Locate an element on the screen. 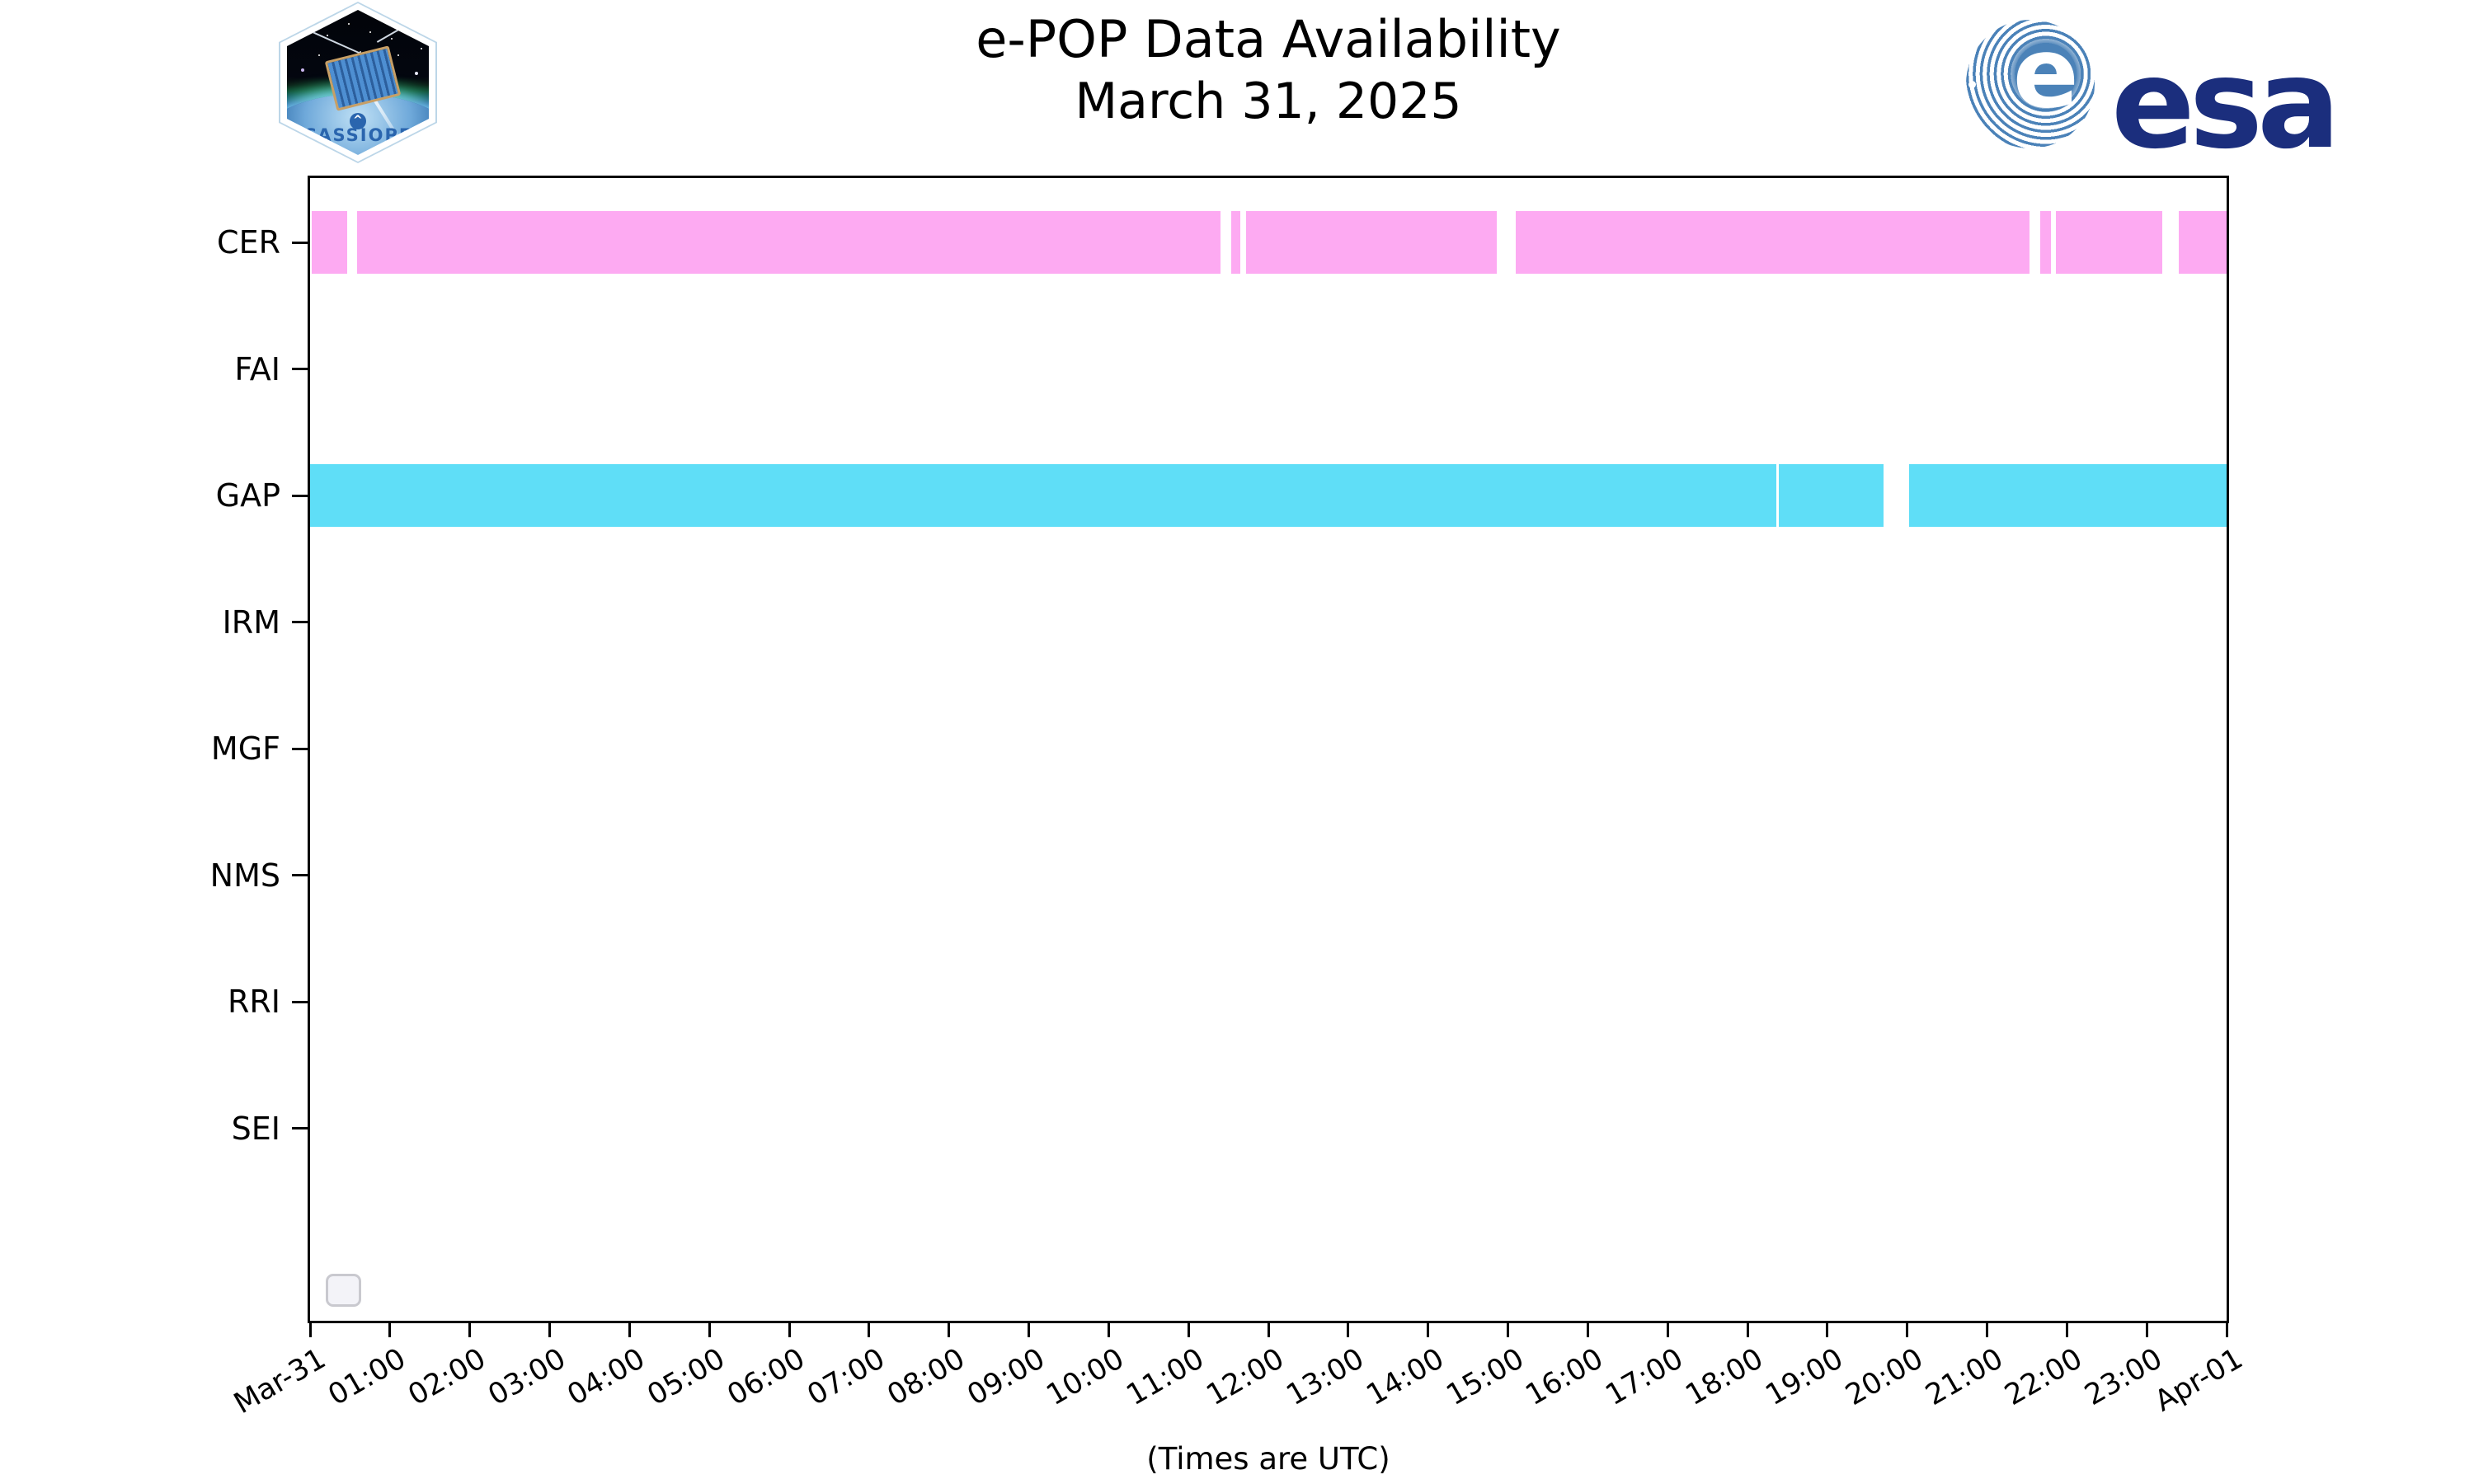 The image size is (2474, 1484). x-tick-label: 01:00 is located at coordinates (367, 1377).